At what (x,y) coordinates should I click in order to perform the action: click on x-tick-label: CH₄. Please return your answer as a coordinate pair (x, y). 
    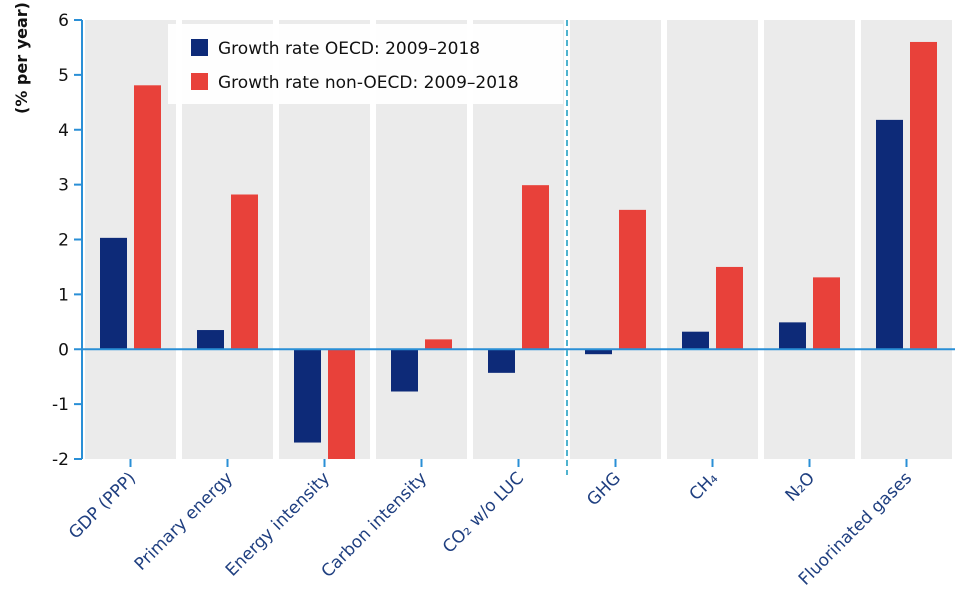
    Looking at the image, I should click on (704, 486).